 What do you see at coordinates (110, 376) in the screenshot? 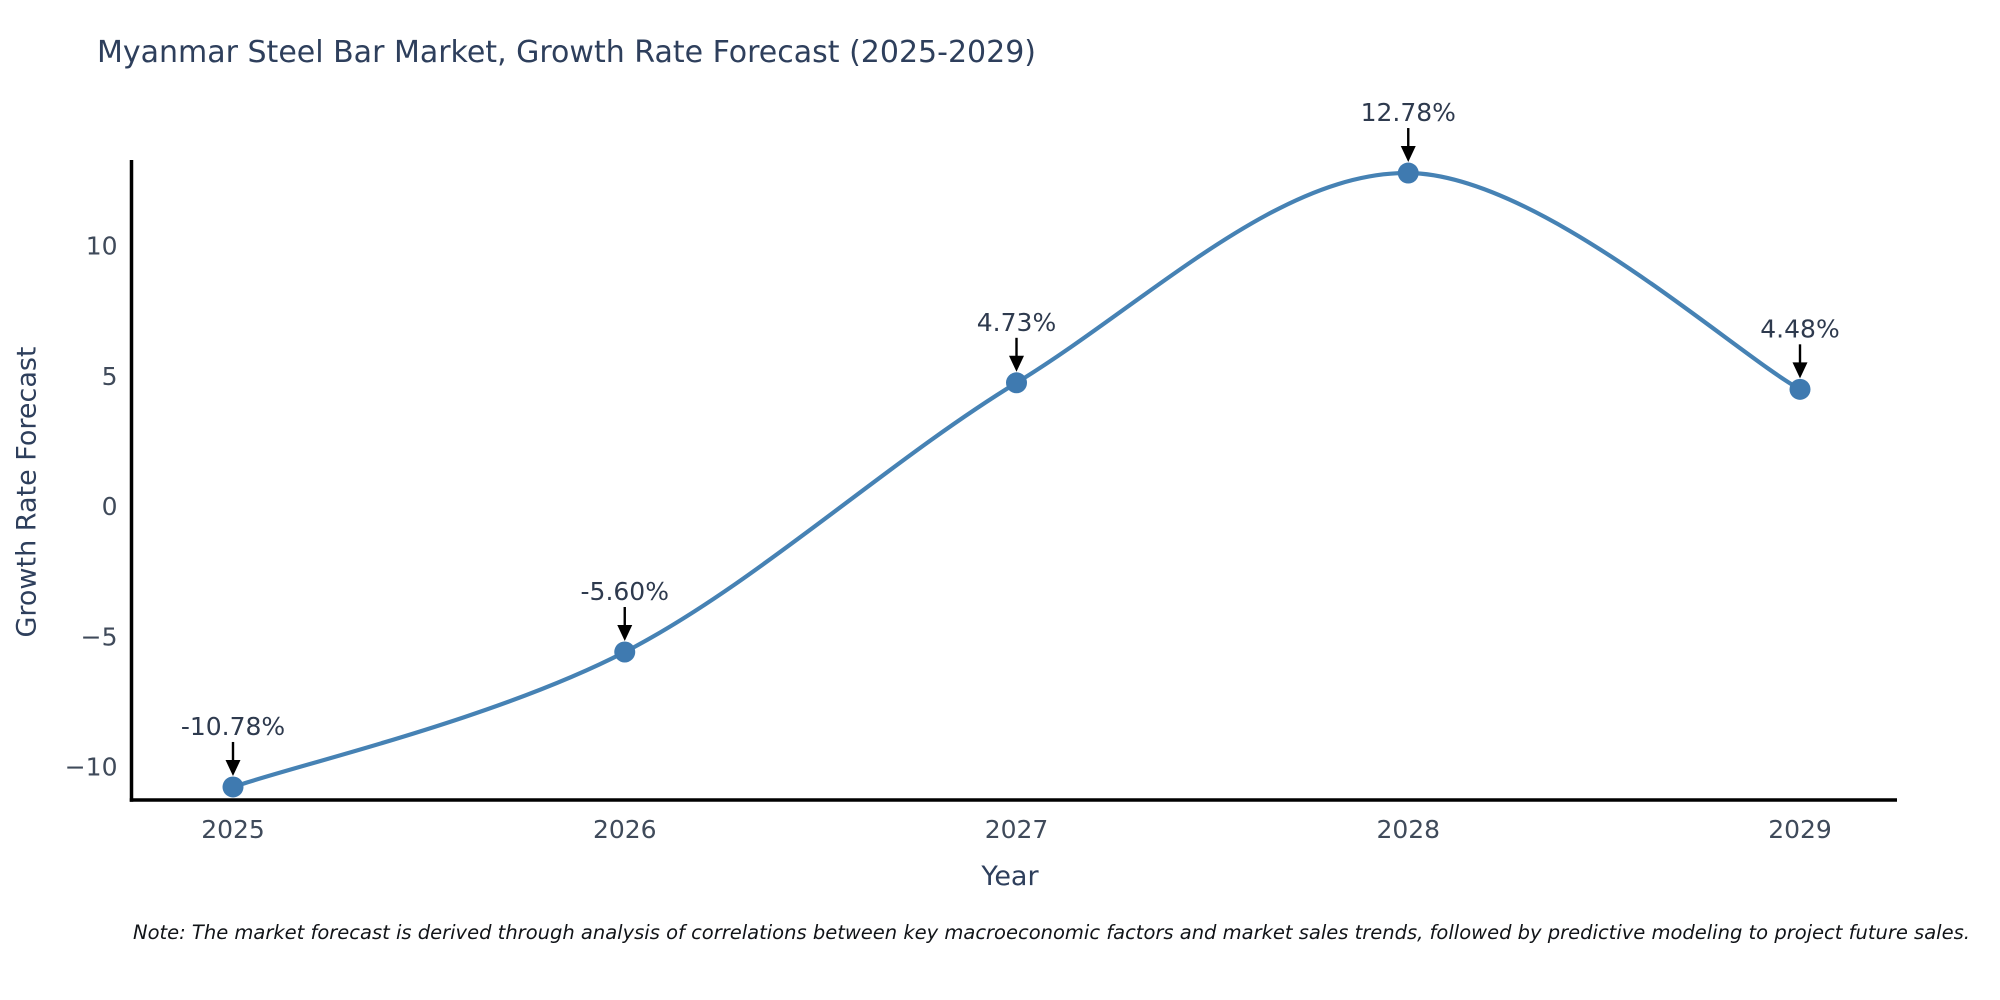
I see `y-tick-label: 5` at bounding box center [110, 376].